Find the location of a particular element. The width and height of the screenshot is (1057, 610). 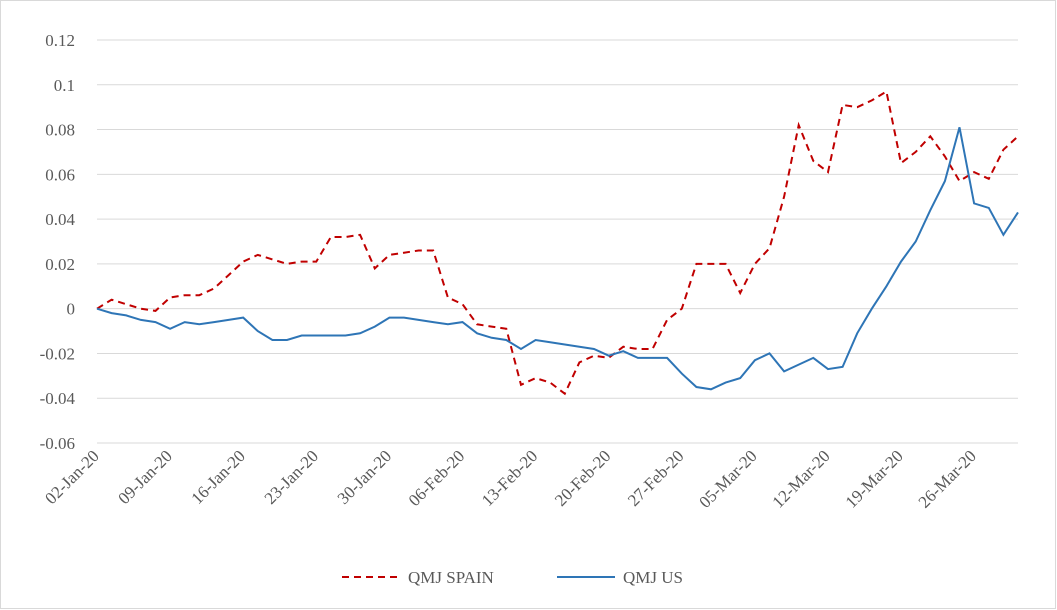

y-tick-label: 0.08 is located at coordinates (60, 130).